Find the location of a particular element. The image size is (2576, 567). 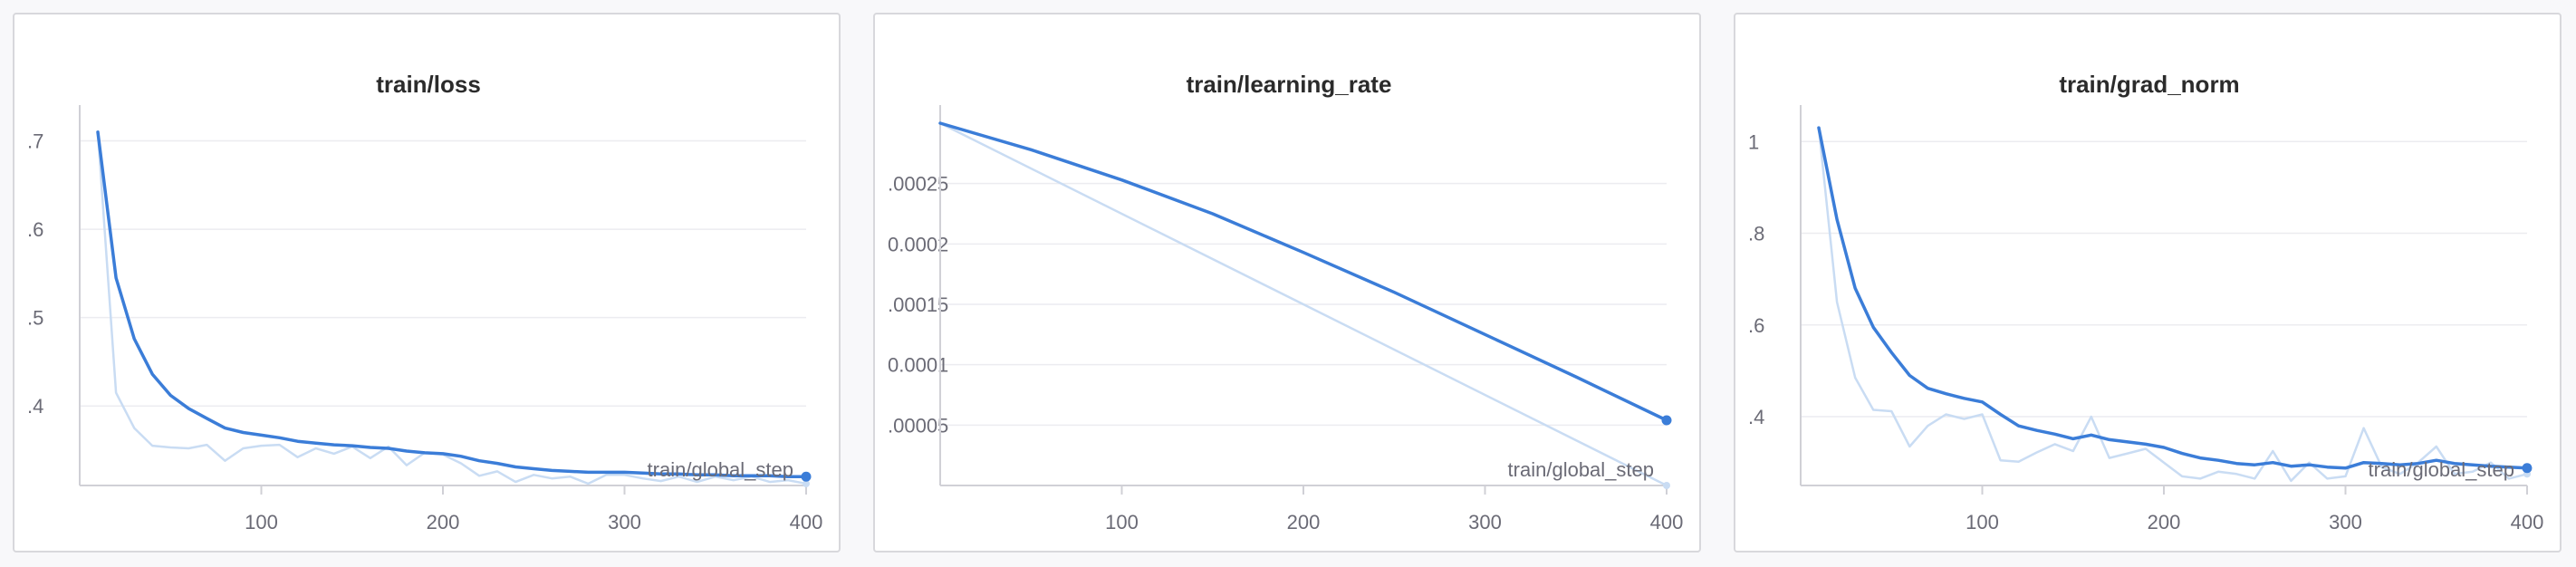

y-tick-label: .7 is located at coordinates (35, 141).